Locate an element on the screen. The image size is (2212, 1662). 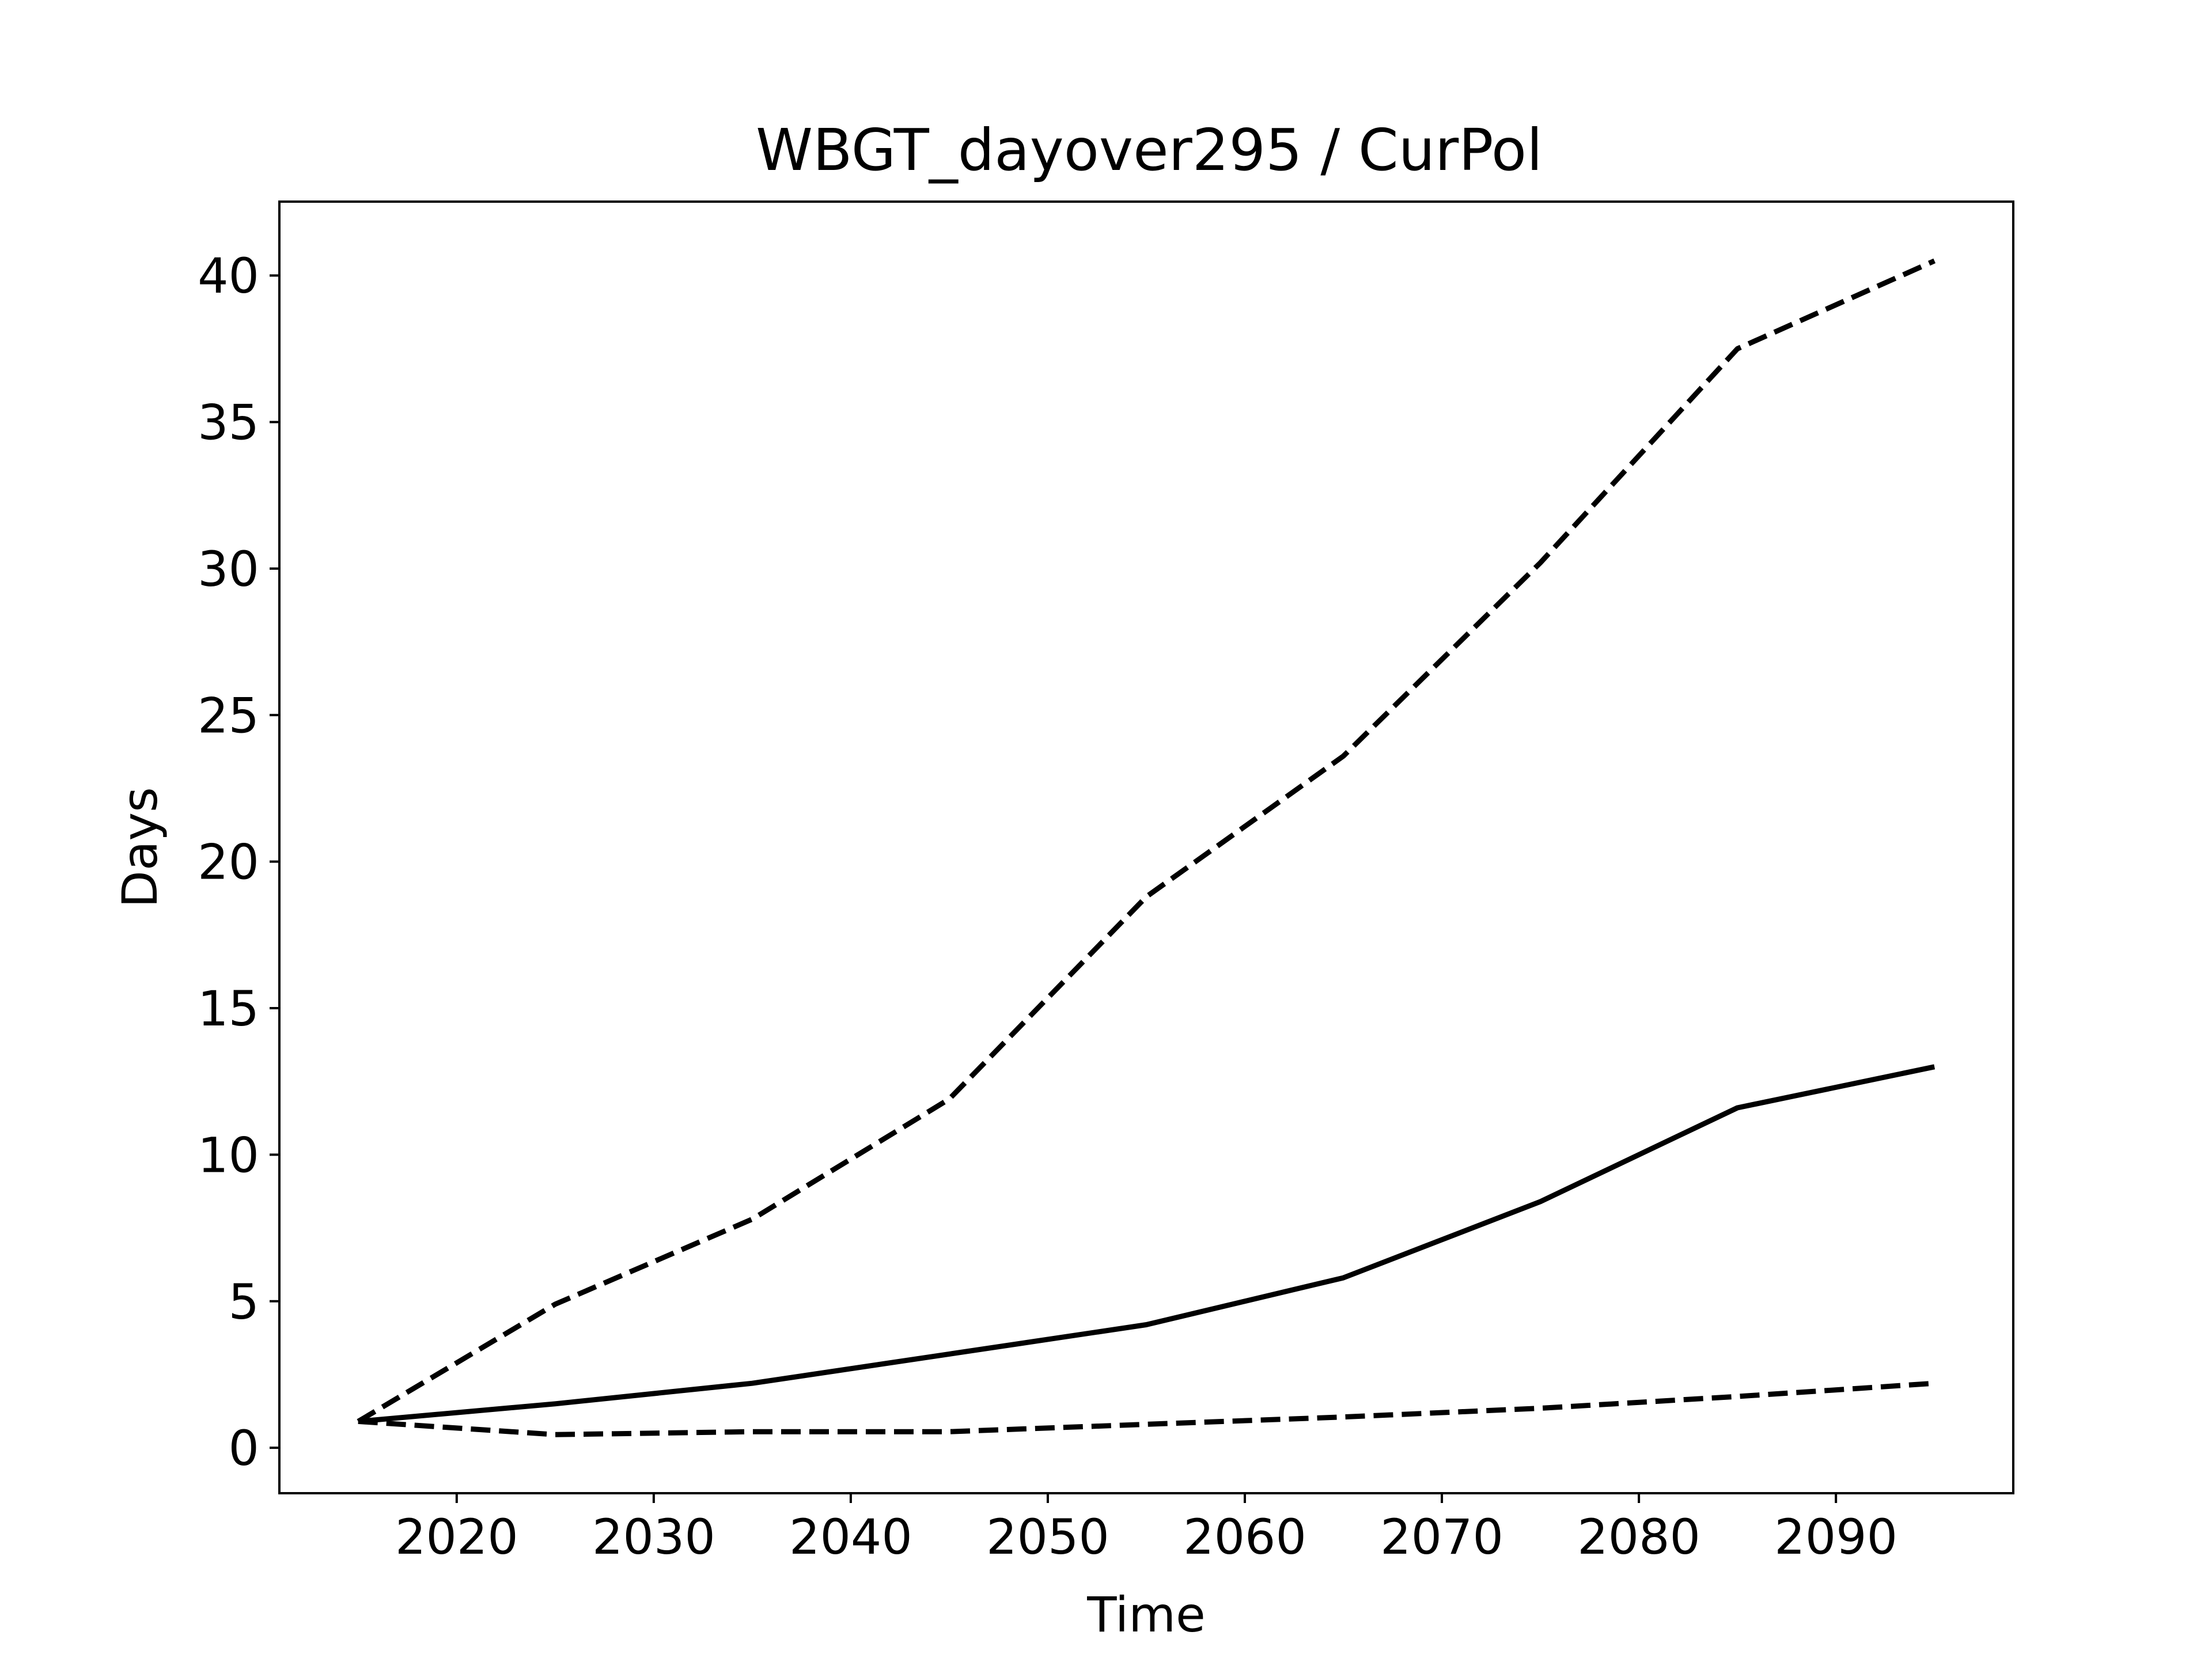
y-tick-label: 40 is located at coordinates (228, 276).